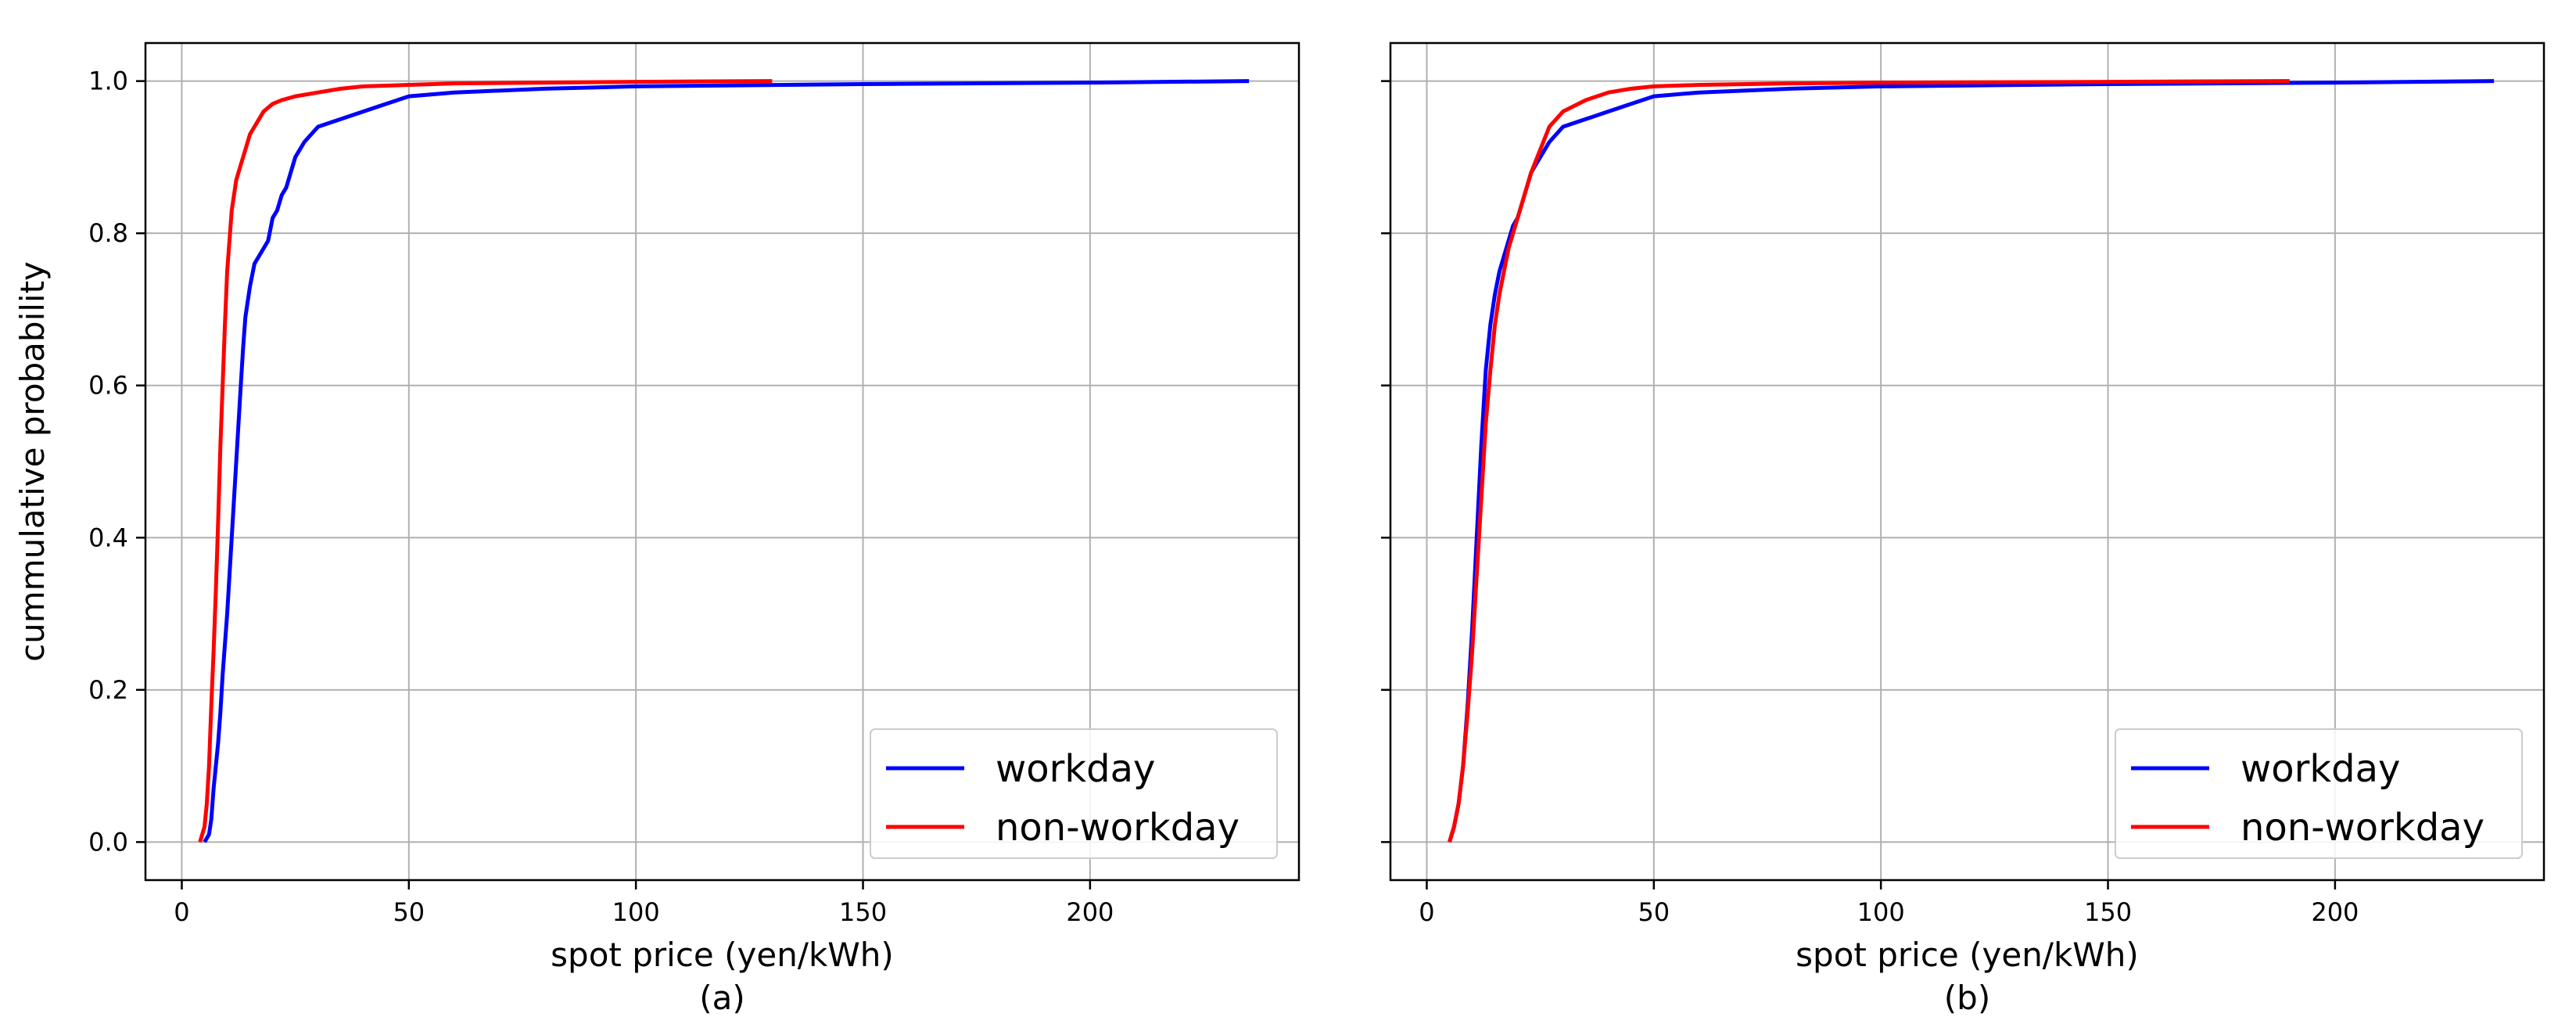  What do you see at coordinates (1118, 828) in the screenshot?
I see `legend-label-non-workday-a: non-workday` at bounding box center [1118, 828].